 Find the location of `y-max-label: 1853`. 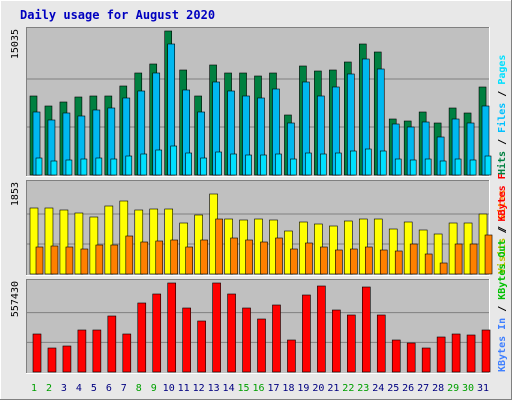

y-max-label: 1853 is located at coordinates (15, 194).